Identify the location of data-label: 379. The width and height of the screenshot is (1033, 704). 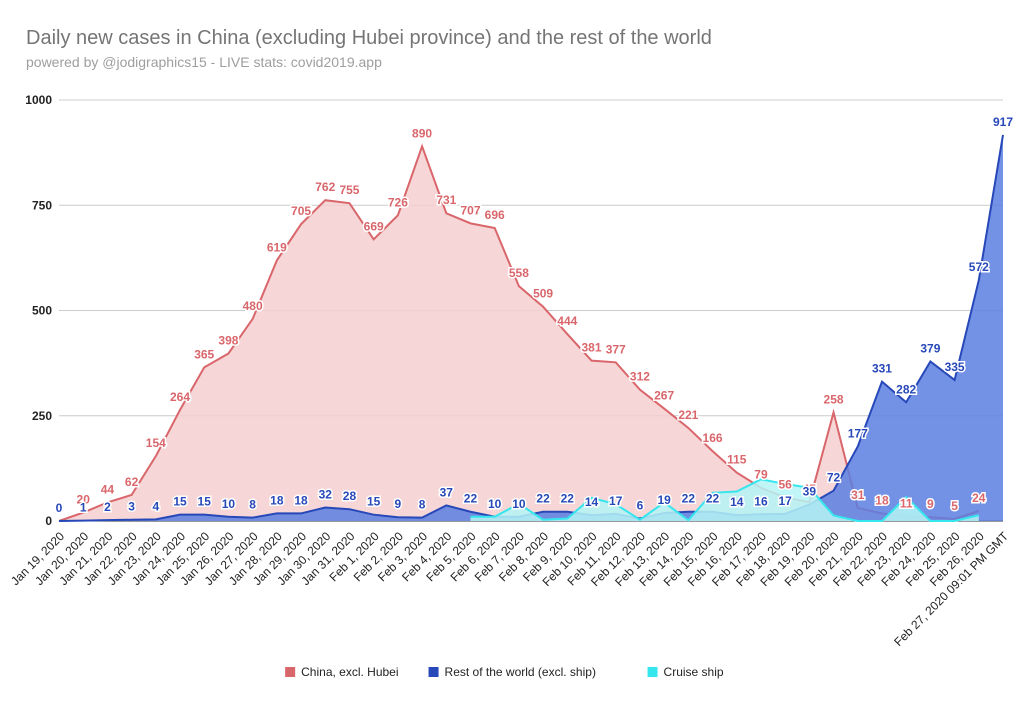
(930, 348).